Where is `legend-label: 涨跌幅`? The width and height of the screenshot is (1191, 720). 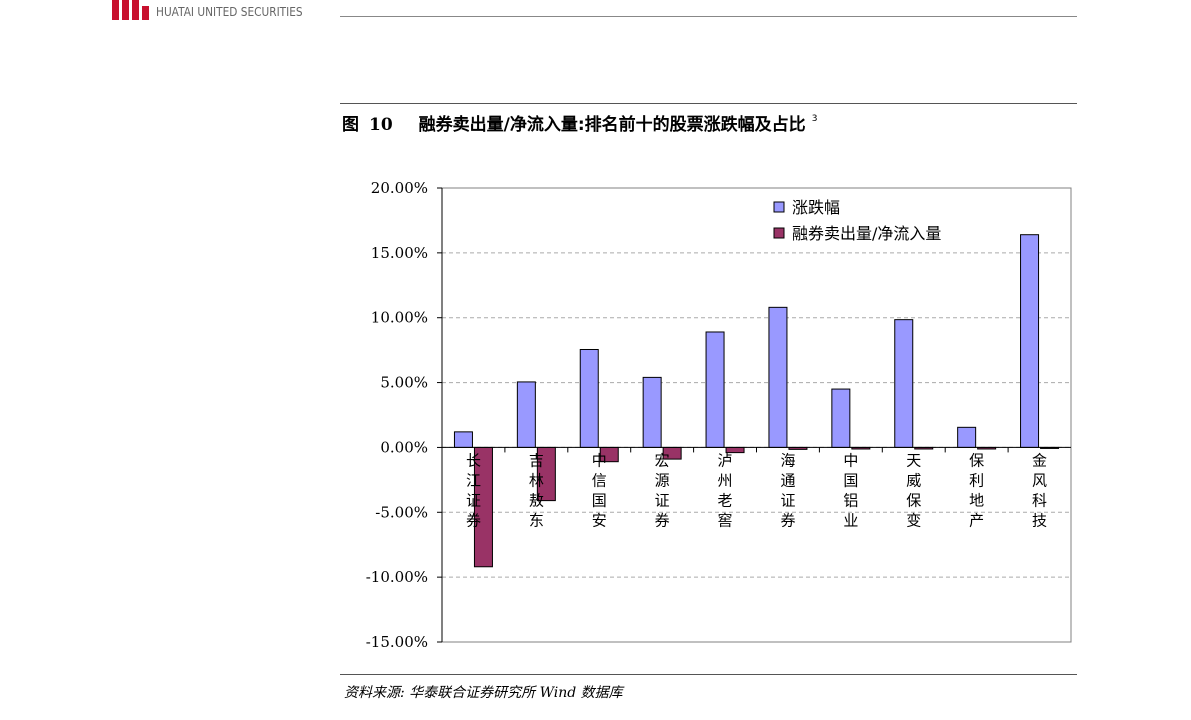
legend-label: 涨跌幅 is located at coordinates (816, 207).